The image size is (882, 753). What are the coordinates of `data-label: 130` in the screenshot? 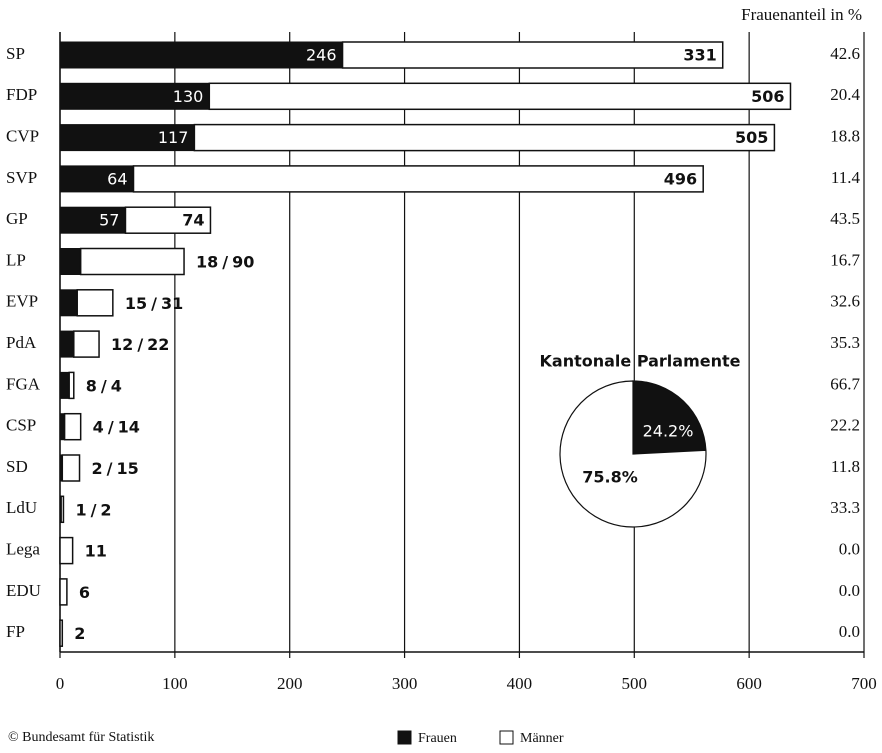 It's located at (188, 96).